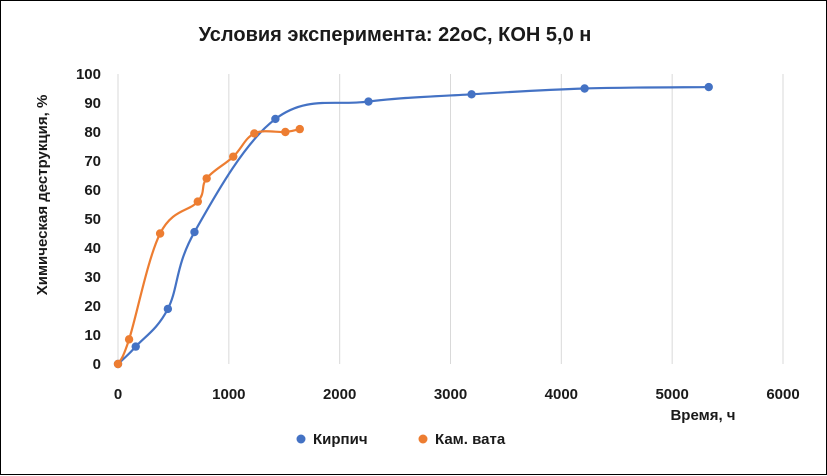 The height and width of the screenshot is (476, 827). Describe the element at coordinates (228, 394) in the screenshot. I see `x-tick-label: 1000` at that location.